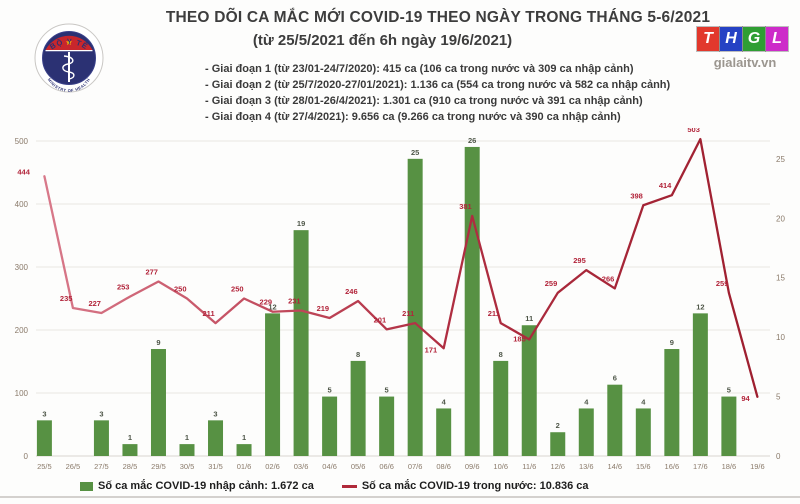 The width and height of the screenshot is (800, 504). Describe the element at coordinates (101, 466) in the screenshot. I see `x-tick-label: 27/5` at that location.